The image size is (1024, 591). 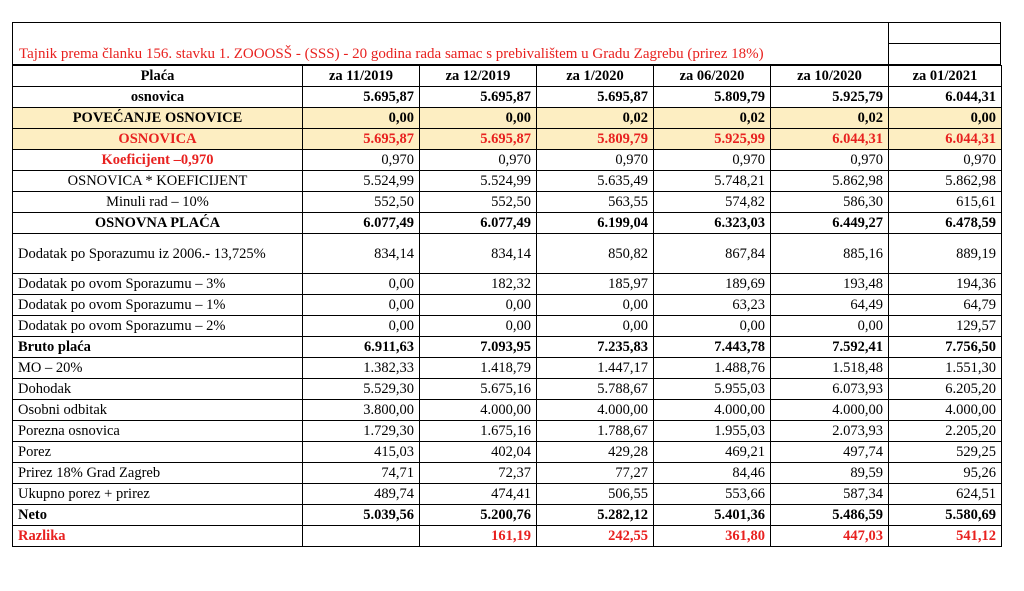 What do you see at coordinates (361, 515) in the screenshot?
I see `row-value: 5.039,56` at bounding box center [361, 515].